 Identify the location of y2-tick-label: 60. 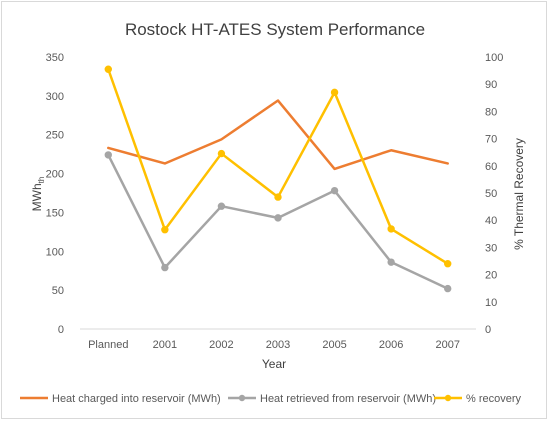
(491, 167).